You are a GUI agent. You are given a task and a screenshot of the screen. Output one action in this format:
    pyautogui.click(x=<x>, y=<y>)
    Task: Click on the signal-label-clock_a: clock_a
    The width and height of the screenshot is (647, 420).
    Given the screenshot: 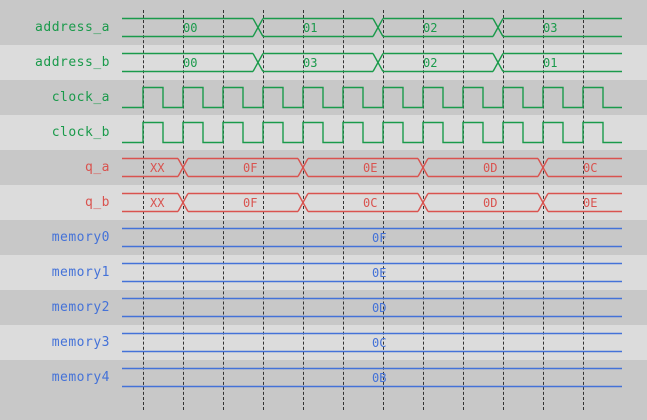 What is the action you would take?
    pyautogui.click(x=80, y=97)
    